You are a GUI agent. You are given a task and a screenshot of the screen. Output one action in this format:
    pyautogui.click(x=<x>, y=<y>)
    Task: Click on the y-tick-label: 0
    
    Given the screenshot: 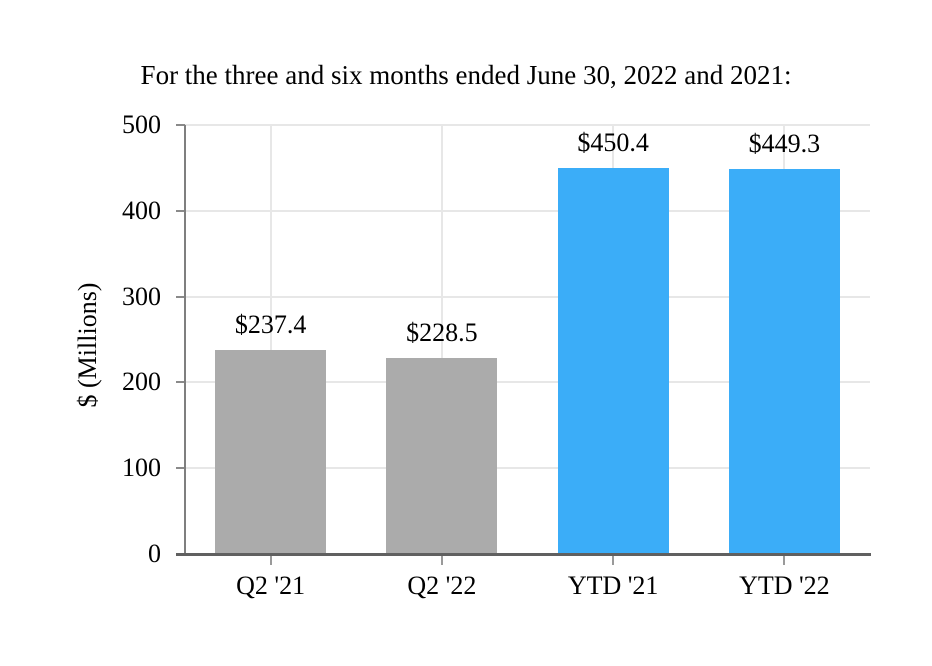 What is the action you would take?
    pyautogui.click(x=154, y=553)
    